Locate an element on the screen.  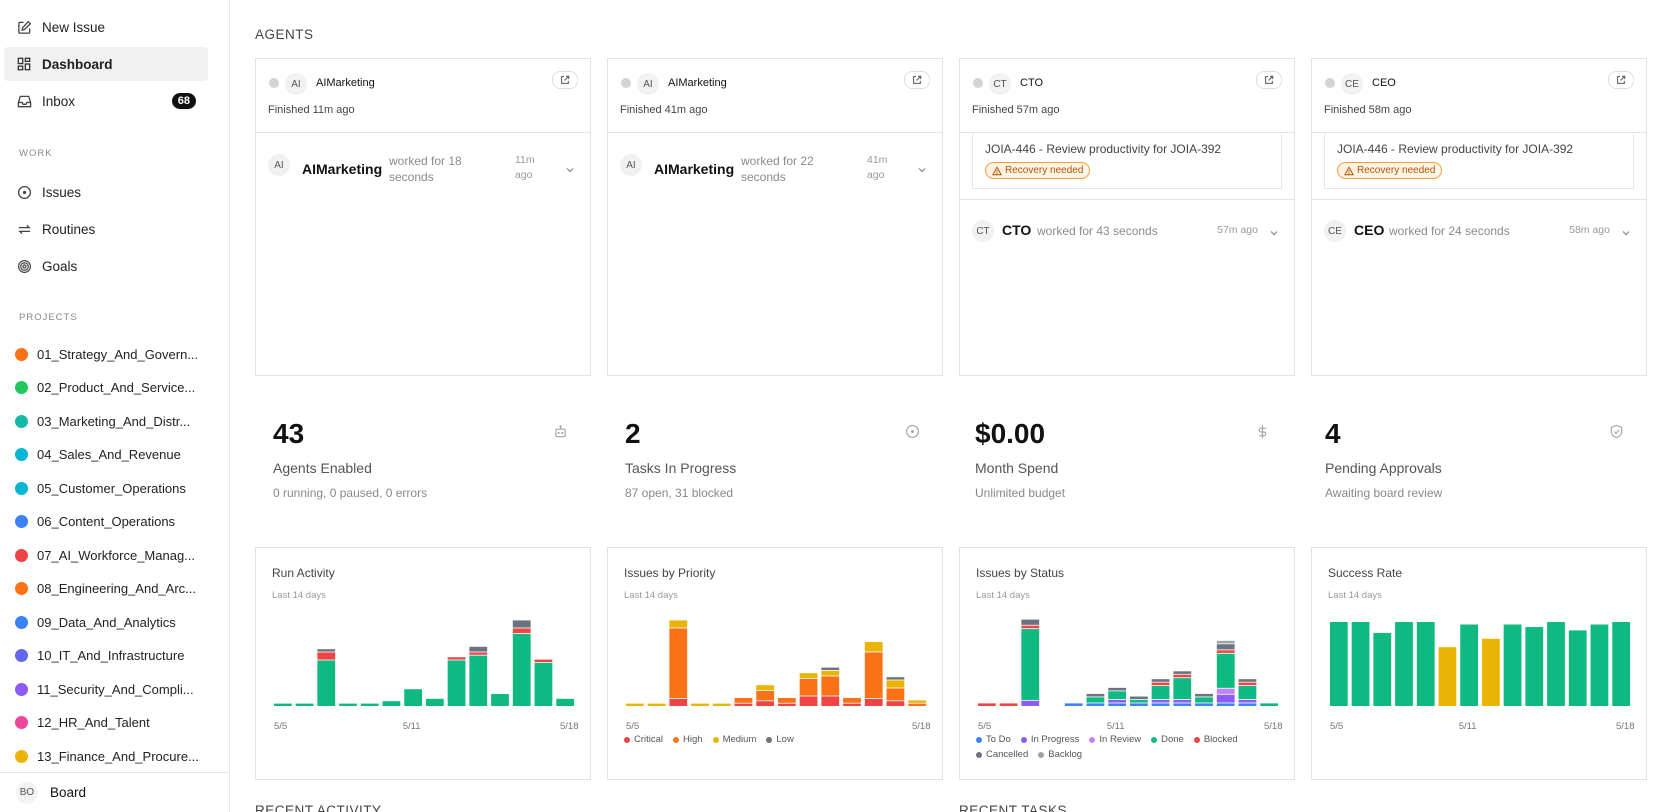
legend-item: Blocked is located at coordinates (1215, 739).